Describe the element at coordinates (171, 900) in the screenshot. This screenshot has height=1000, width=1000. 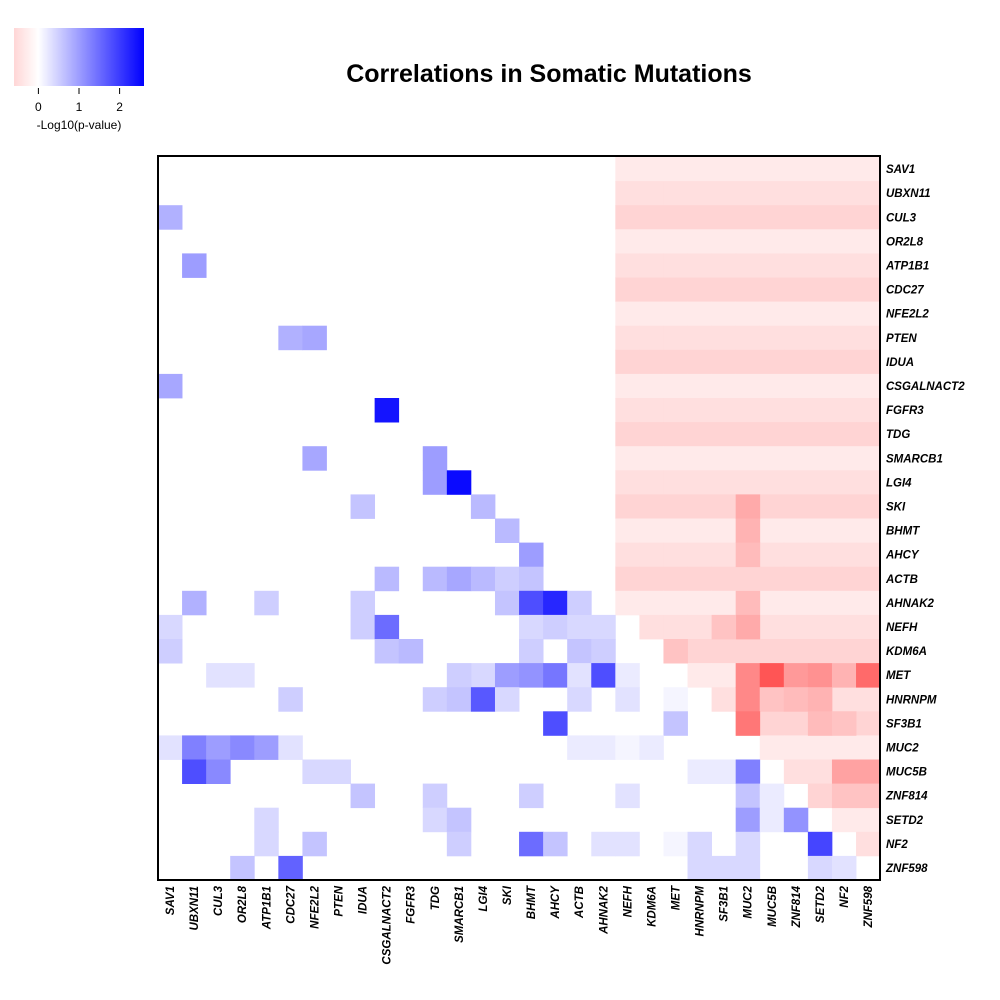
I see `column-label: SAV1` at that location.